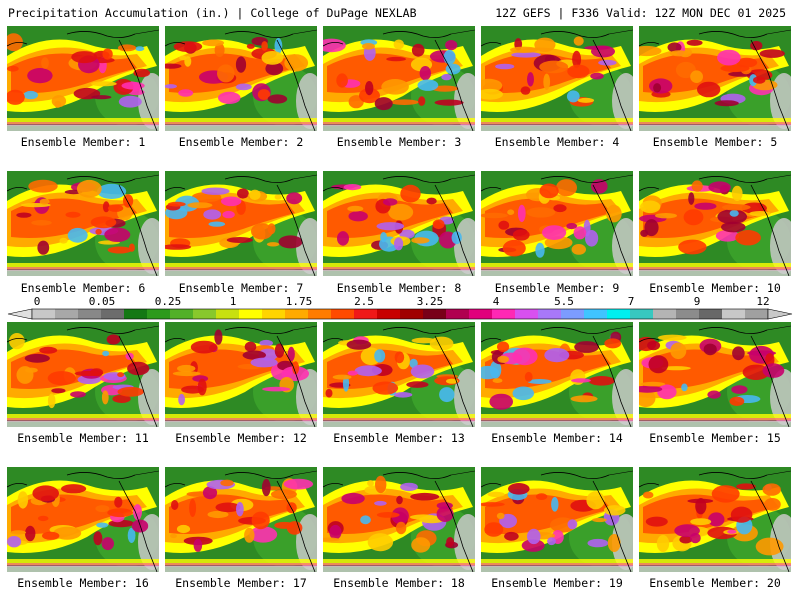  I want to click on ensemble-member-11-label: Ensemble Member: 11, so click(83, 438).